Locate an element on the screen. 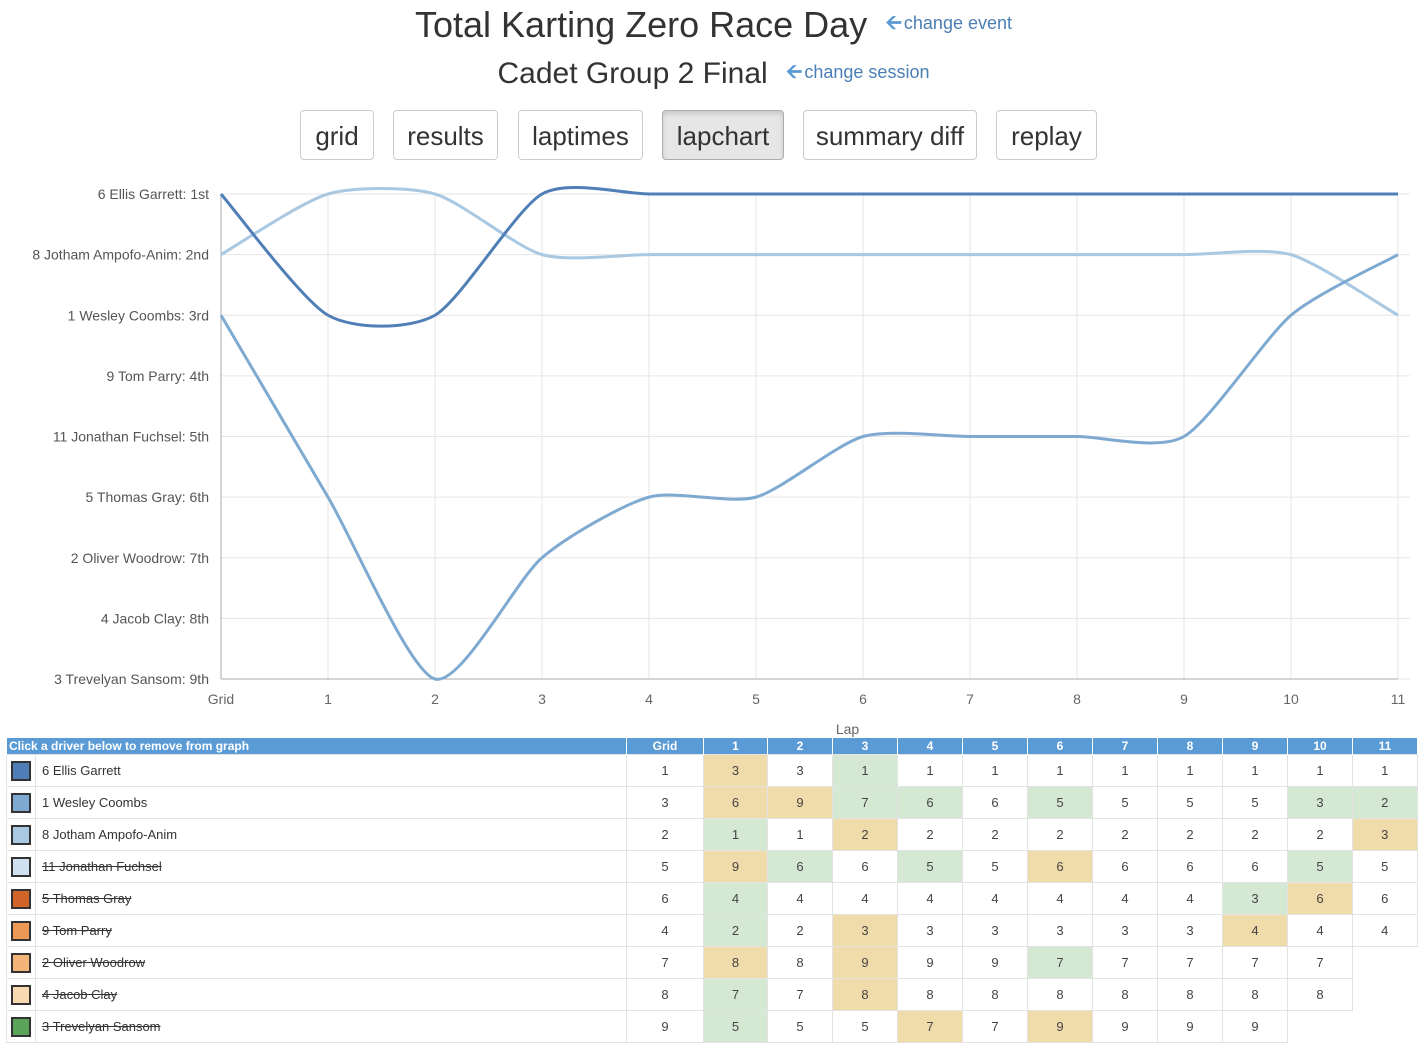 This screenshot has height=1053, width=1427. driver-row: 4 Jacob Clay 8 7 7 8 8 8 8 8 8 8 8 is located at coordinates (712, 994).